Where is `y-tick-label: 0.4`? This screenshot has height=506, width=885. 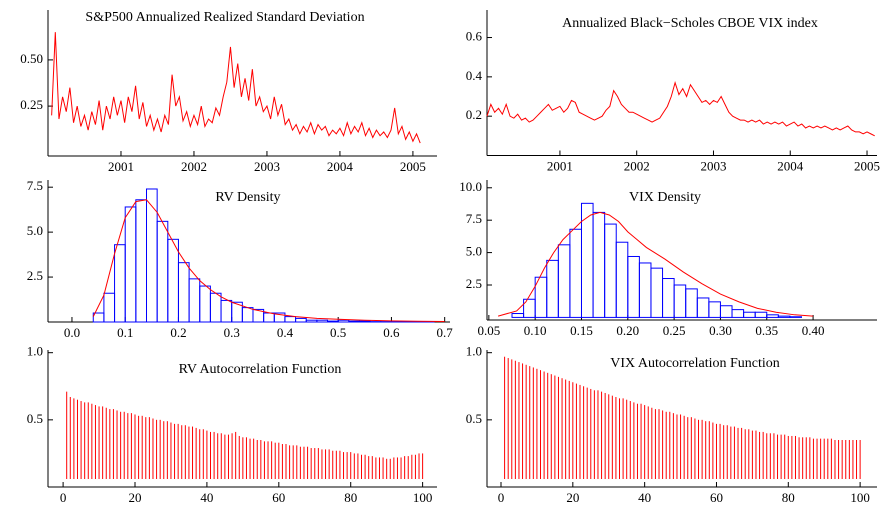 y-tick-label: 0.4 is located at coordinates (474, 75).